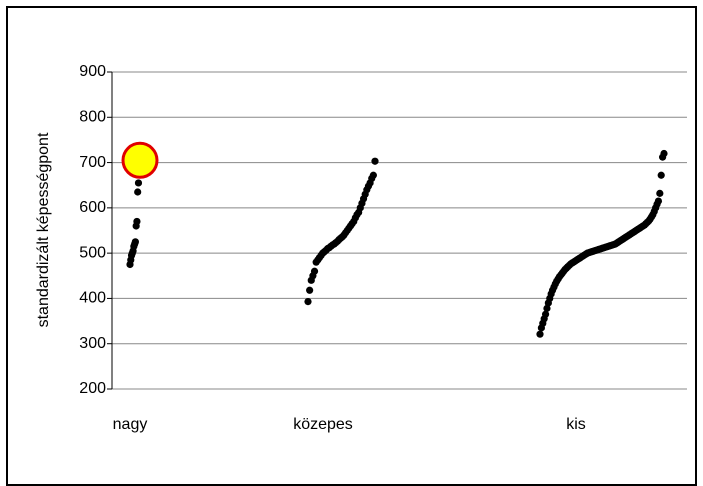 This screenshot has height=486, width=703. What do you see at coordinates (92, 117) in the screenshot?
I see `y-tick-label: 800` at bounding box center [92, 117].